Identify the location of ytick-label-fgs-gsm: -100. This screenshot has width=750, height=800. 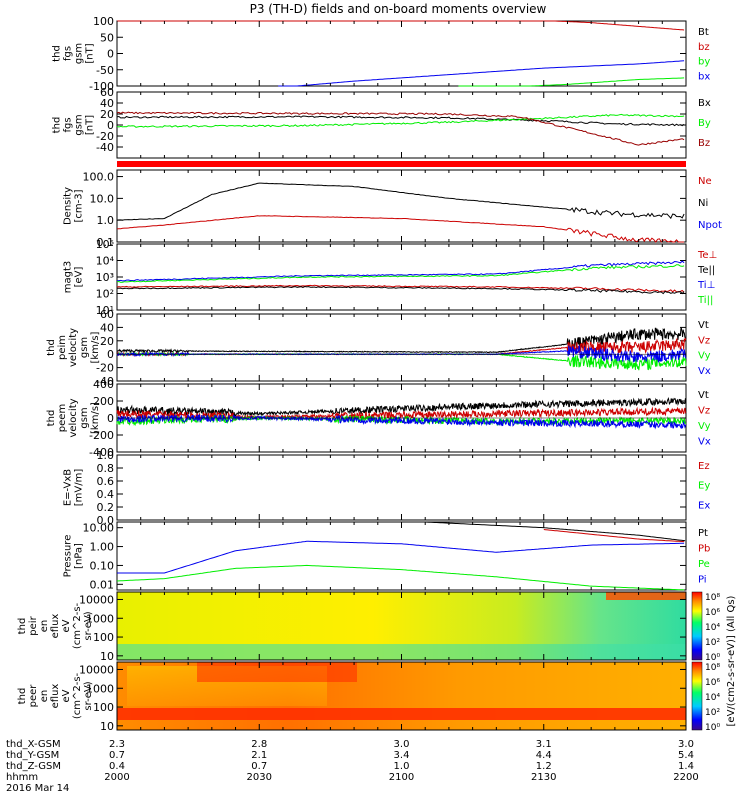
(101, 86).